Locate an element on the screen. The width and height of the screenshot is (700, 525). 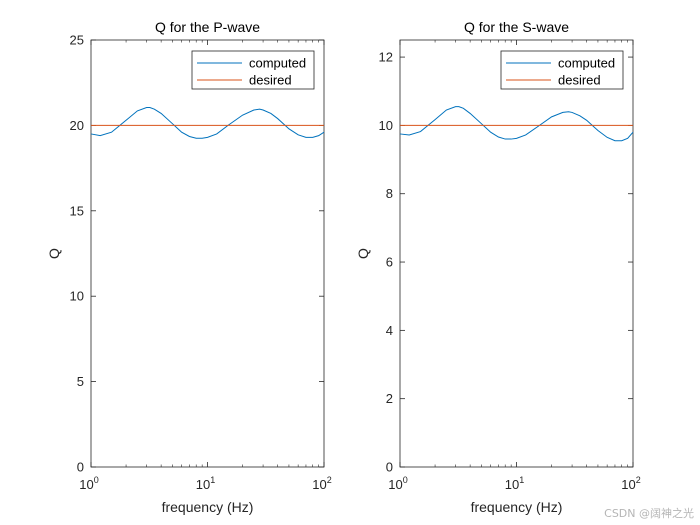
y-tick-label: 8 is located at coordinates (389, 193).